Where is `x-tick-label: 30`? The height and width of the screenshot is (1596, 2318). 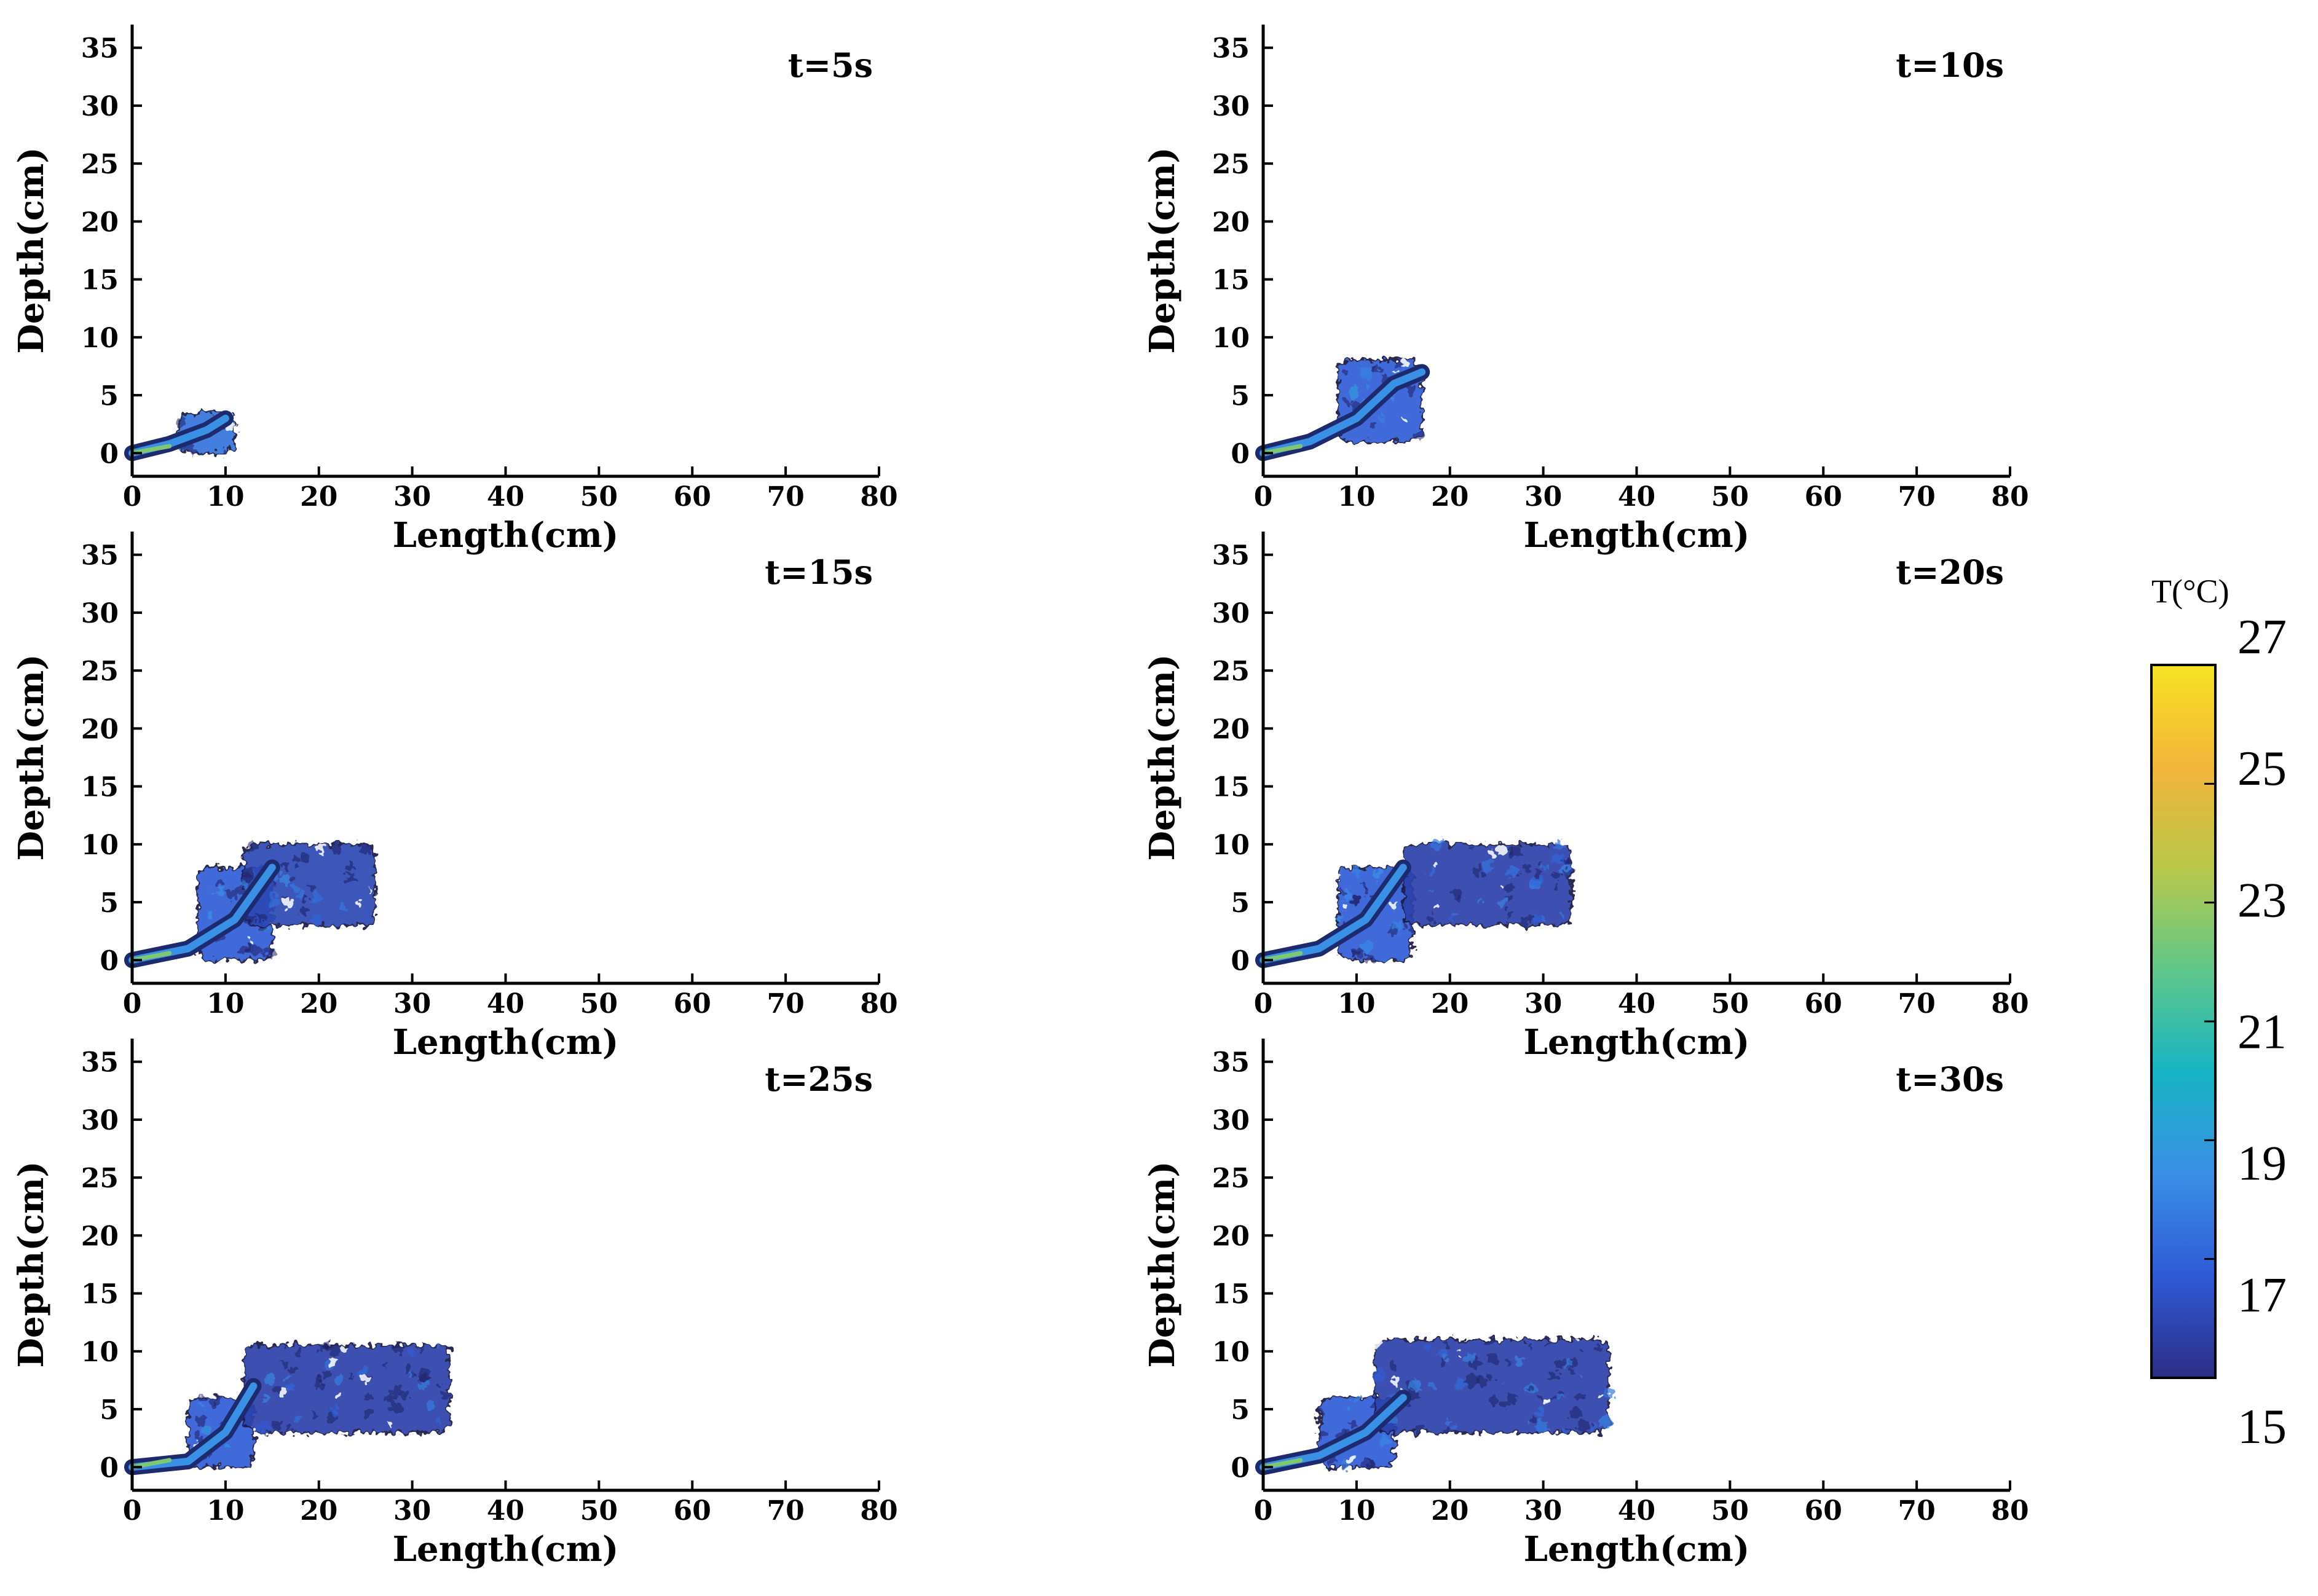 x-tick-label: 30 is located at coordinates (1543, 1004).